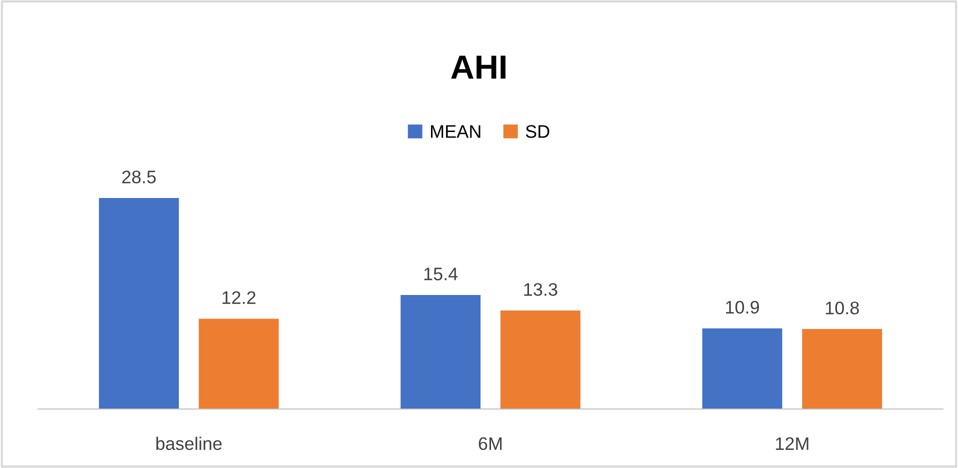 This screenshot has width=958, height=468. I want to click on x-tick-label: 6M, so click(490, 443).